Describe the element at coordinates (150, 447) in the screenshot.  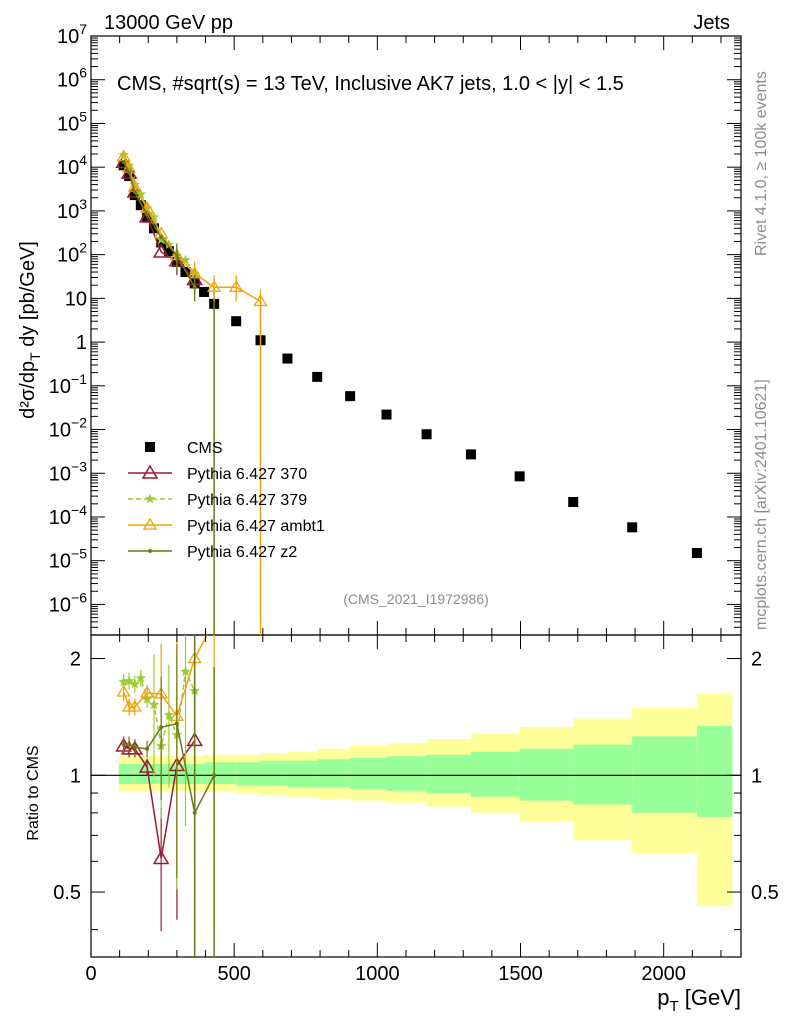
I see `legend-cms-marker` at that location.